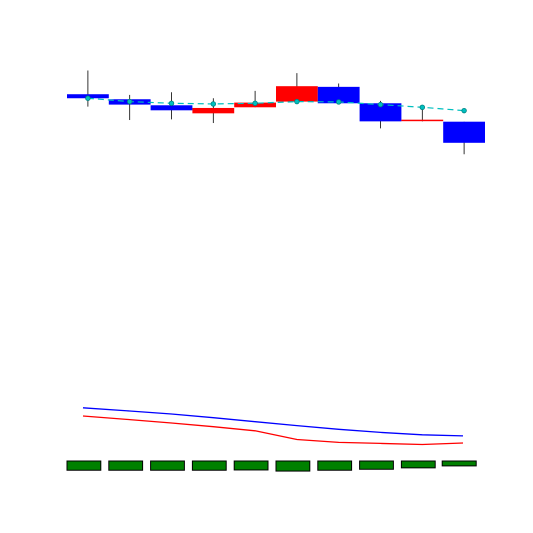 The width and height of the screenshot is (533, 533). I want to click on line-panel, so click(273, 426).